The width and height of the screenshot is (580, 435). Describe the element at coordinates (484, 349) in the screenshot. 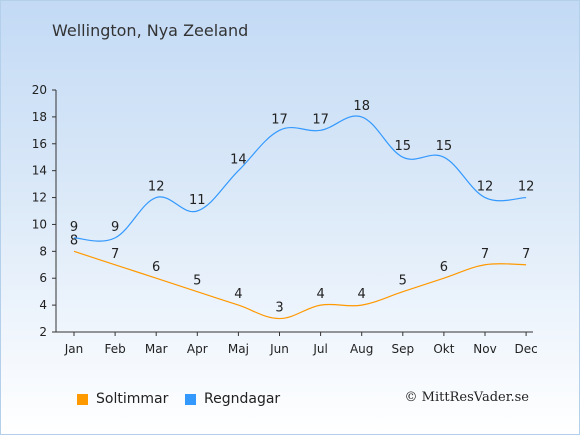

I see `x-tick-label: Nov` at that location.